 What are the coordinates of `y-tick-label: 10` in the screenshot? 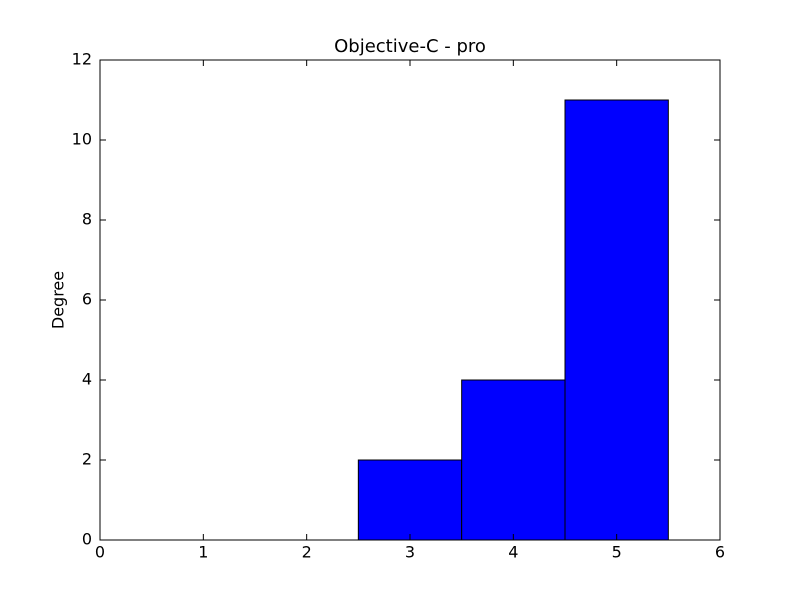 It's located at (82, 139).